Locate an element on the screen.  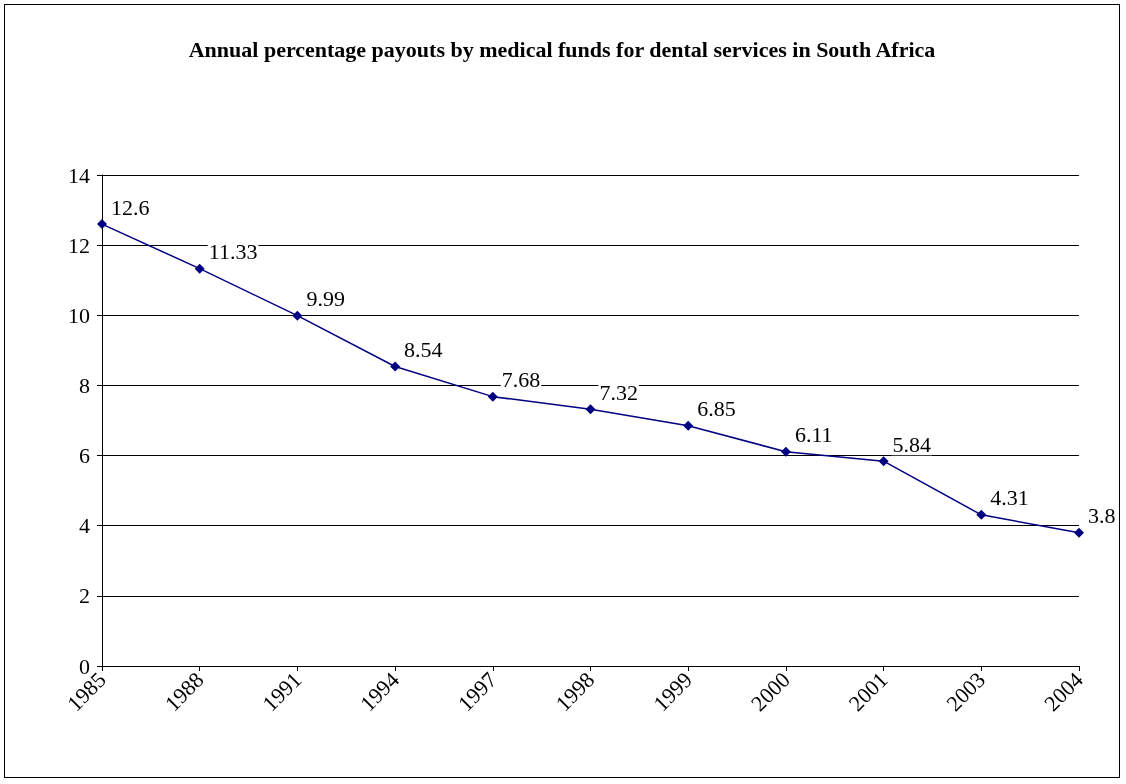
chart-title: Annual percentage payouts by medical funds for dental services in South Africa is located at coordinates (562, 49).